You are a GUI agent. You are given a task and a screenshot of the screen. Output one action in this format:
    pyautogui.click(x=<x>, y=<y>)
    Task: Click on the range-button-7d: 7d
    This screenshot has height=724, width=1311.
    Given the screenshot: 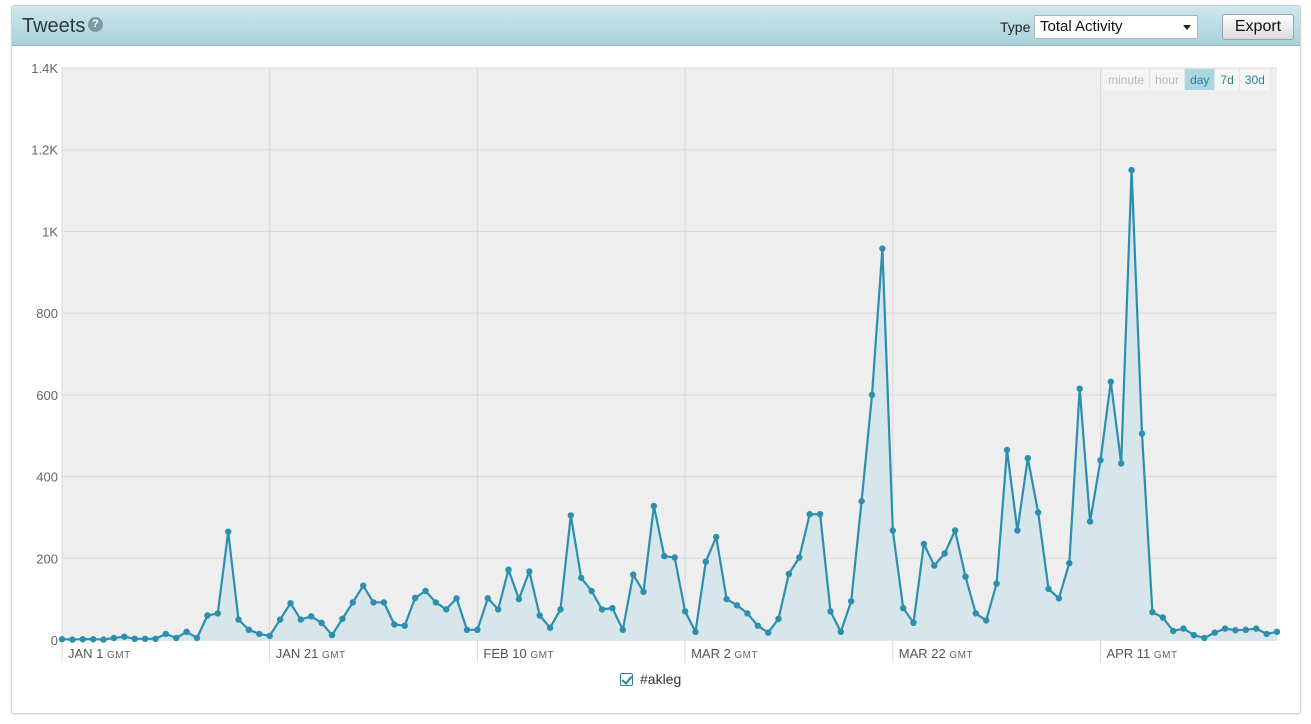 What is the action you would take?
    pyautogui.click(x=1227, y=79)
    